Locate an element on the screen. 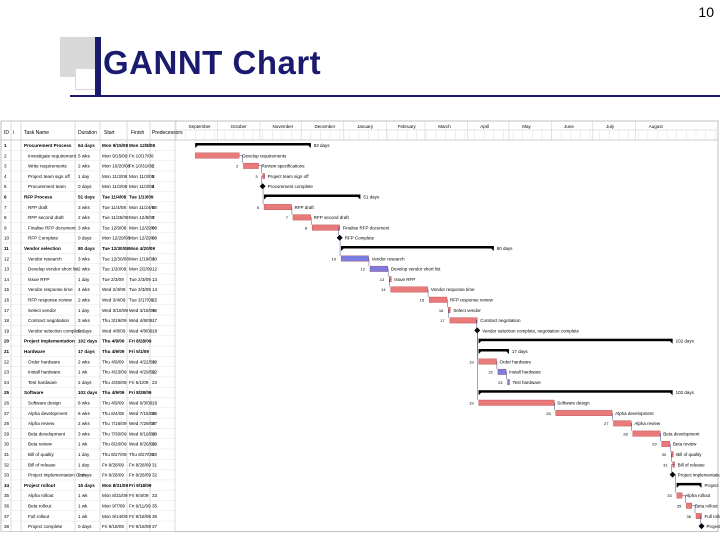 This screenshot has width=720, height=540. table-row: 21 Hardware 17 days Thu 4/9/09 Fri 5/1/09 is located at coordinates (76, 351).